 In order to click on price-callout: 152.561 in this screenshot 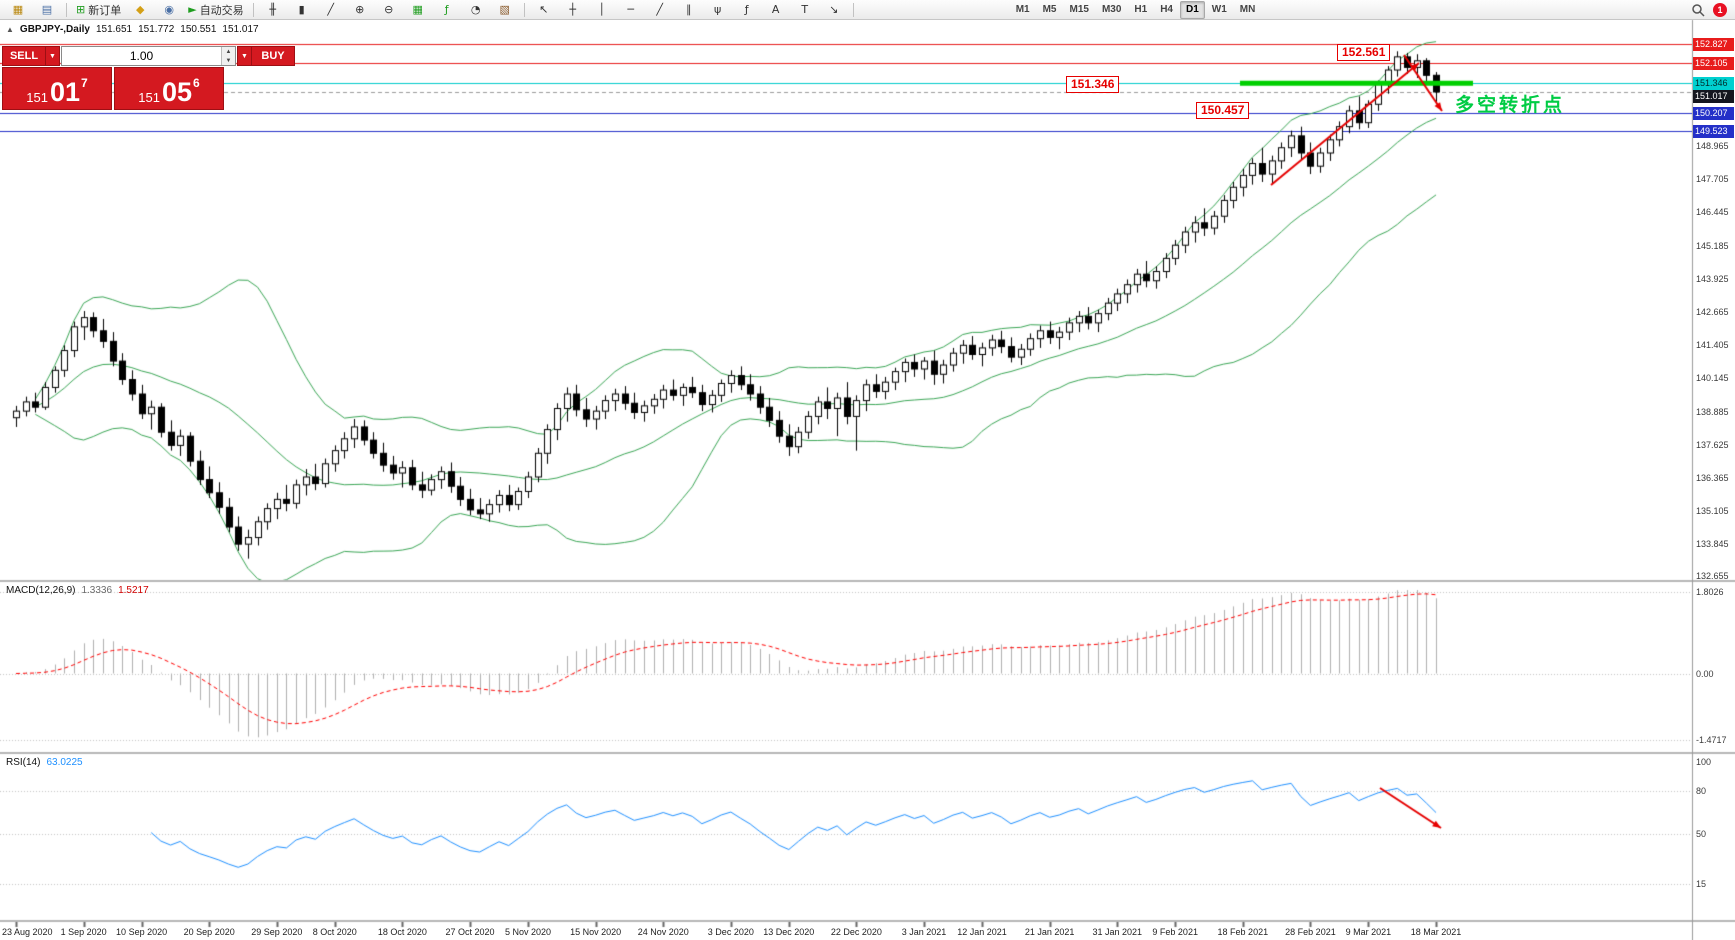, I will do `click(1364, 52)`.